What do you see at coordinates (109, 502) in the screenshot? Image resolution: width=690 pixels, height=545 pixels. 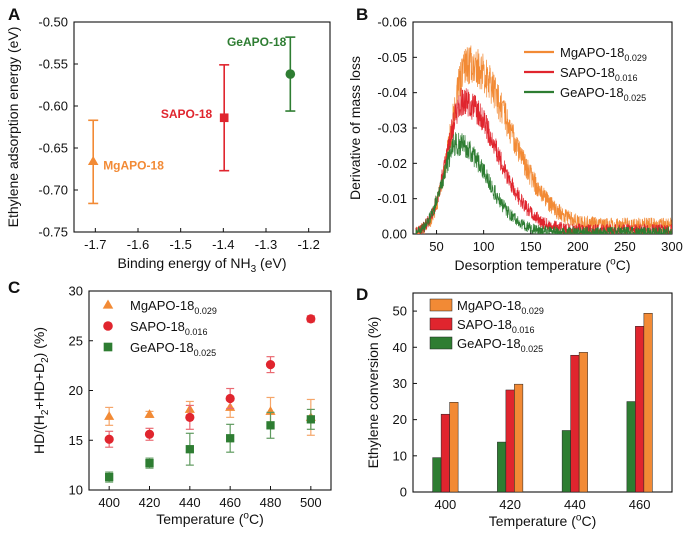 I see `panel-c-x-tick-label: 400` at bounding box center [109, 502].